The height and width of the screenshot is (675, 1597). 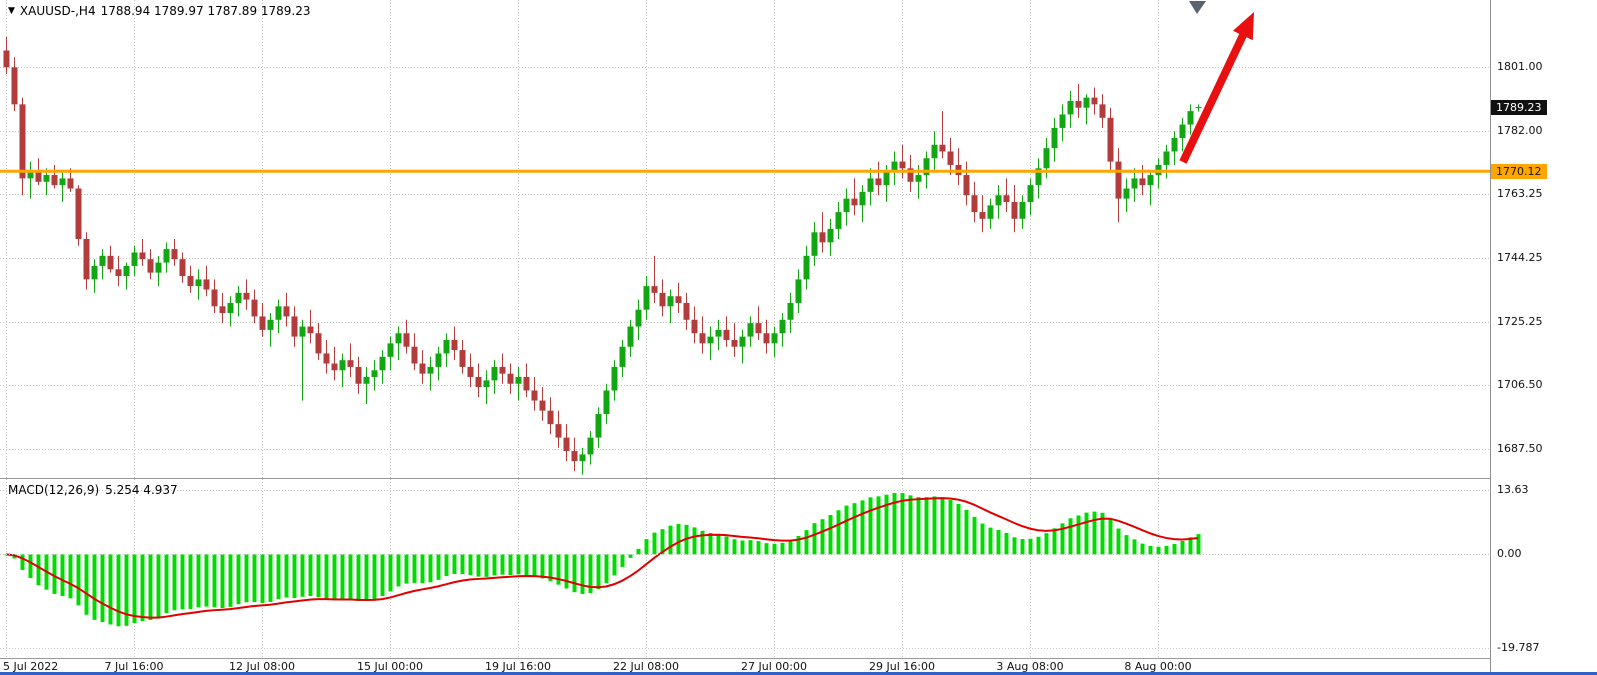 What do you see at coordinates (902, 666) in the screenshot?
I see `time-axis-label: 29 Jul 16:00` at bounding box center [902, 666].